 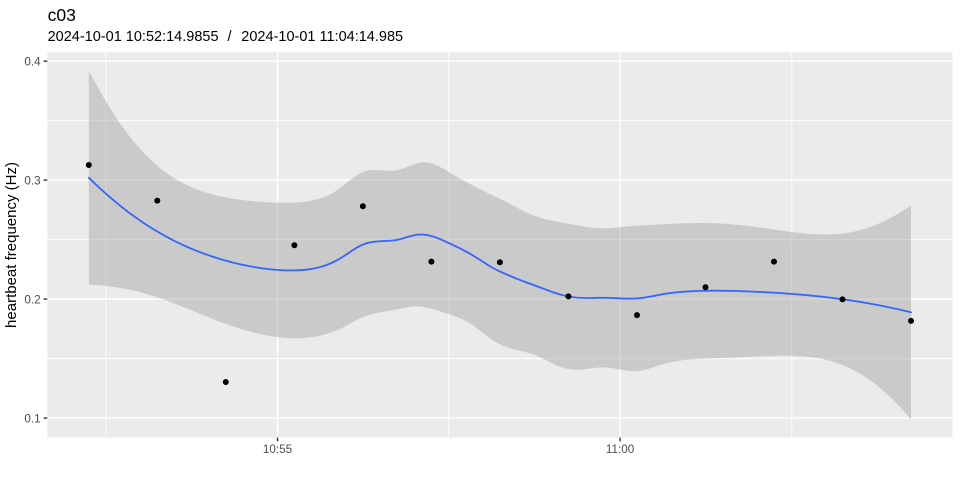 I want to click on svg-text: 11:00, so click(x=620, y=449).